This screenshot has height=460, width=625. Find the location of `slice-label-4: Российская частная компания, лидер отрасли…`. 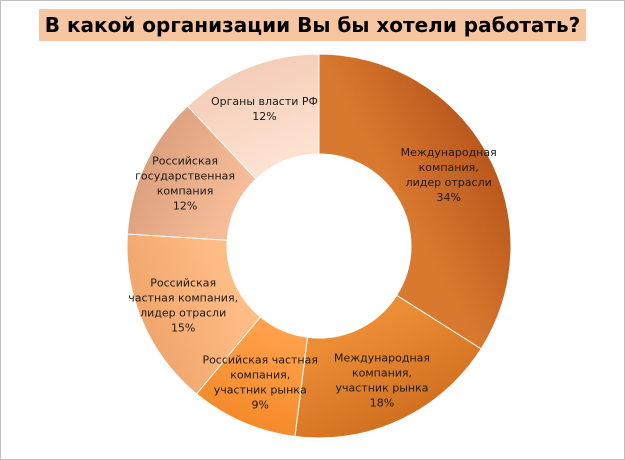

slice-label-4: Российская частная компания, лидер отрасли… is located at coordinates (183, 305).